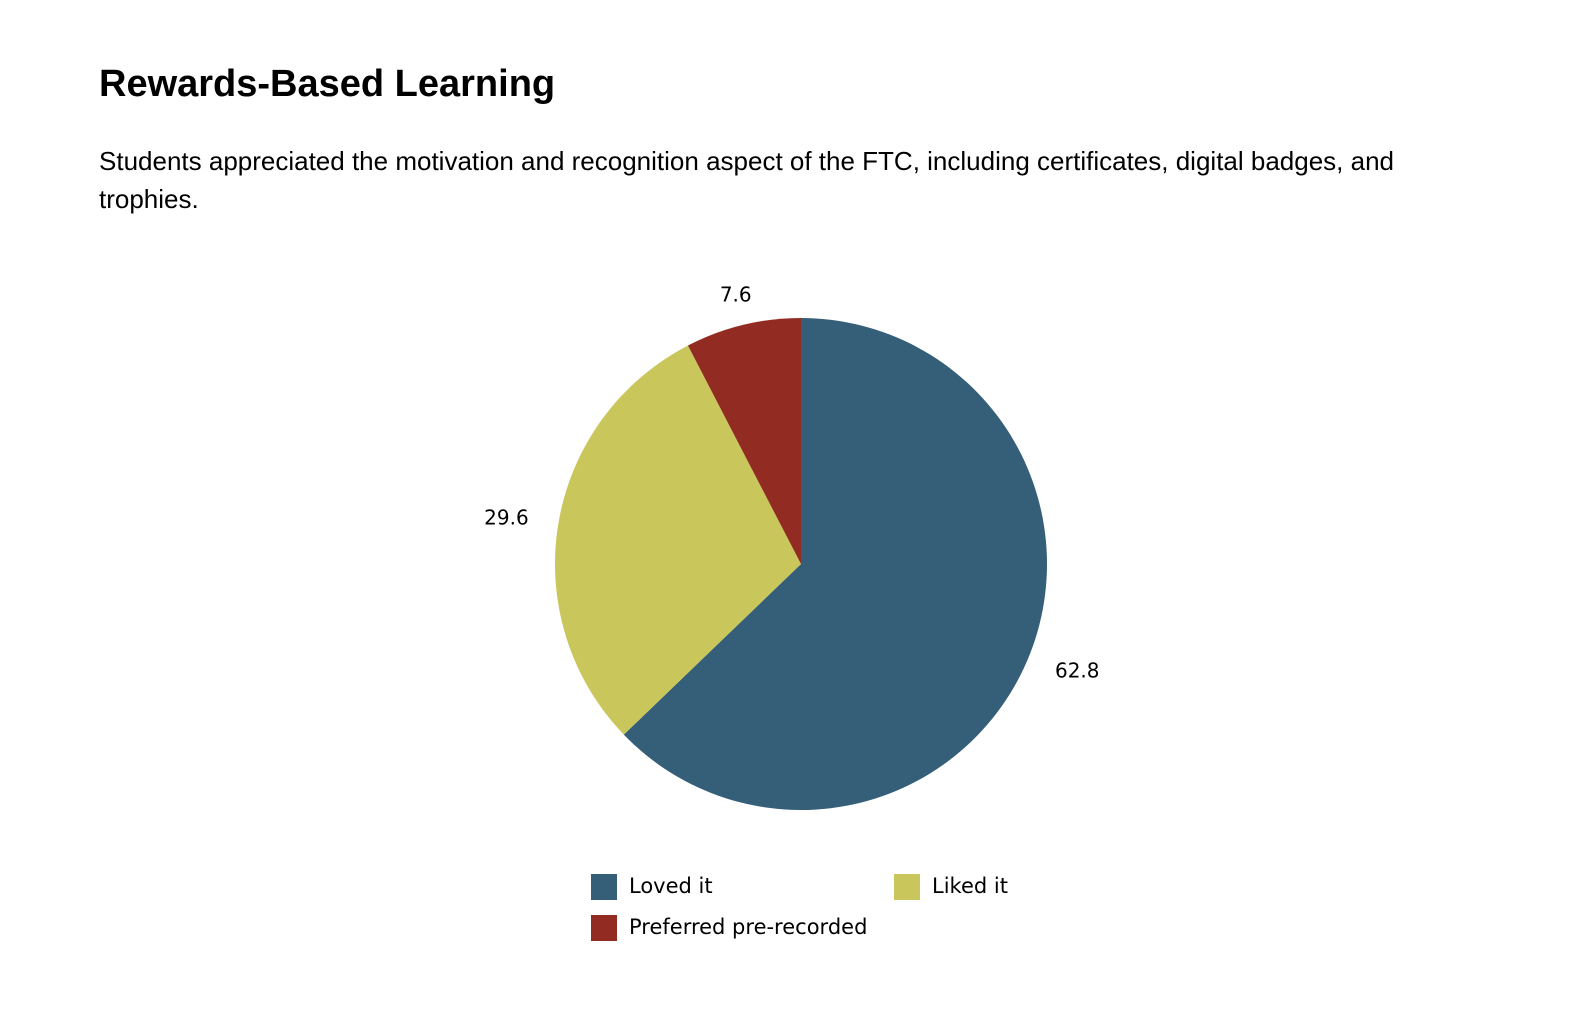  Describe the element at coordinates (1077, 671) in the screenshot. I see `data-label-loved-it: 62.8` at that location.